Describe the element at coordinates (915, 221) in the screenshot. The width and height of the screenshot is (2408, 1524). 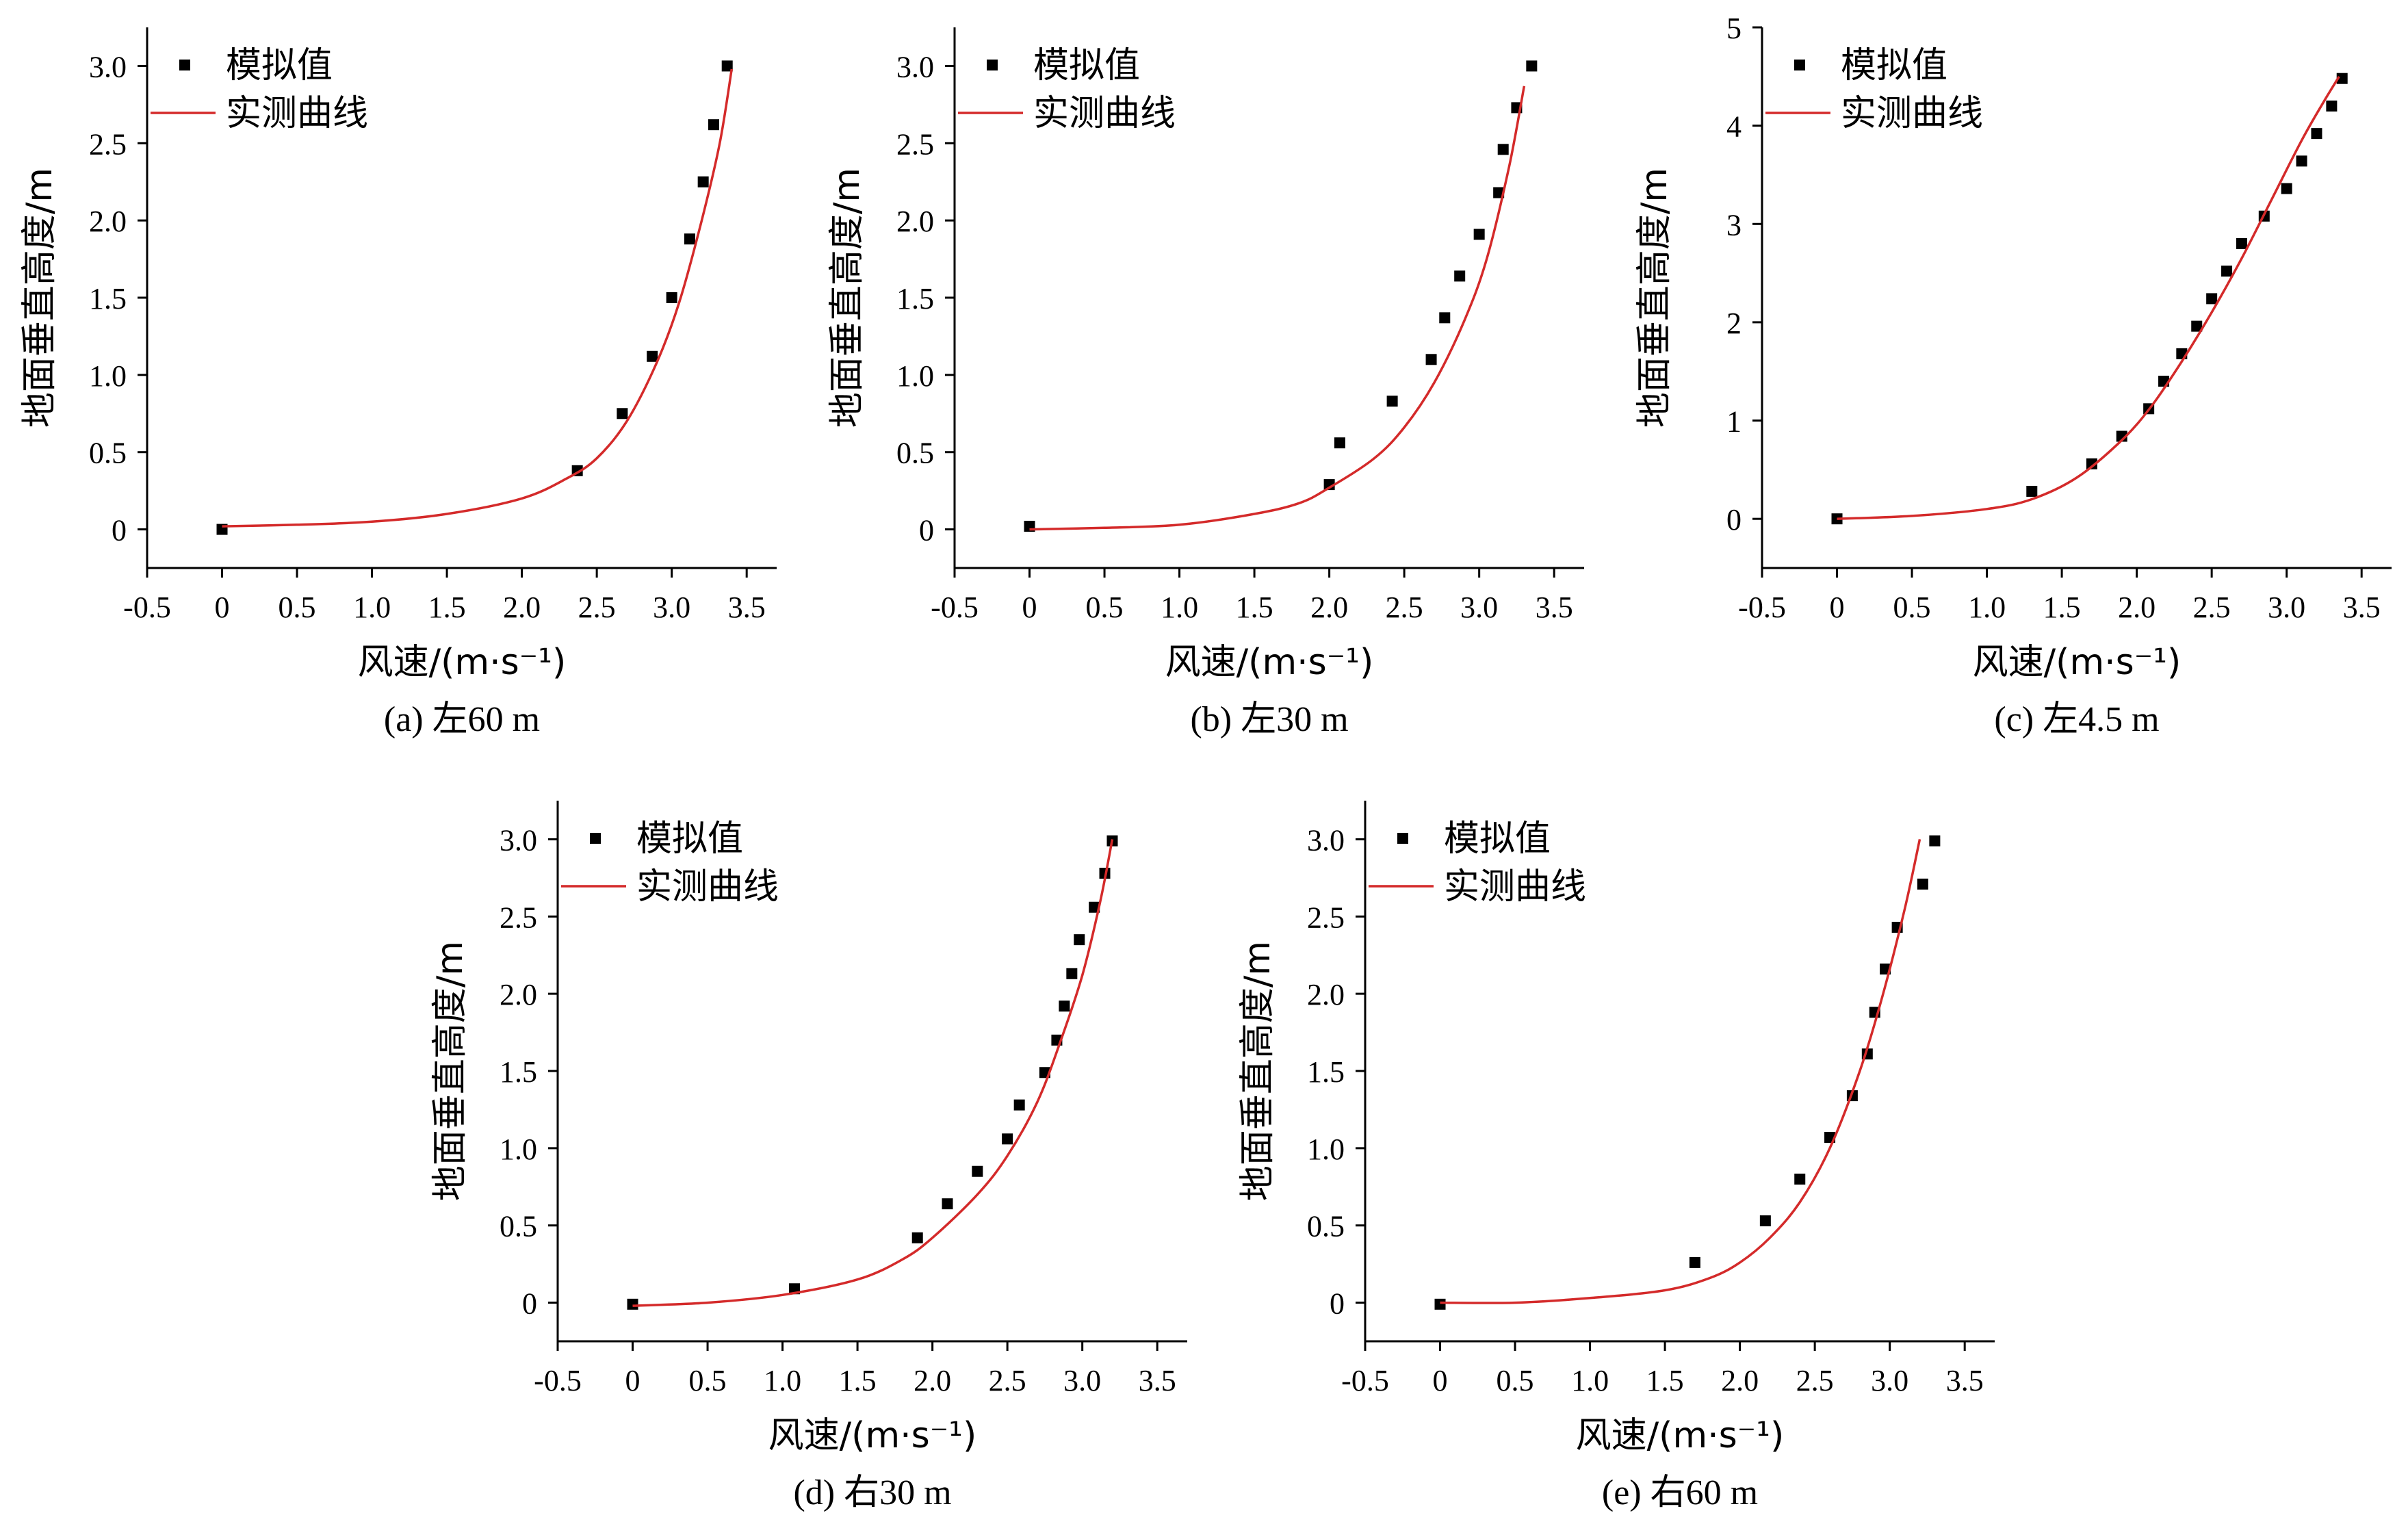
I see `y-tick-label: 2.0` at that location.